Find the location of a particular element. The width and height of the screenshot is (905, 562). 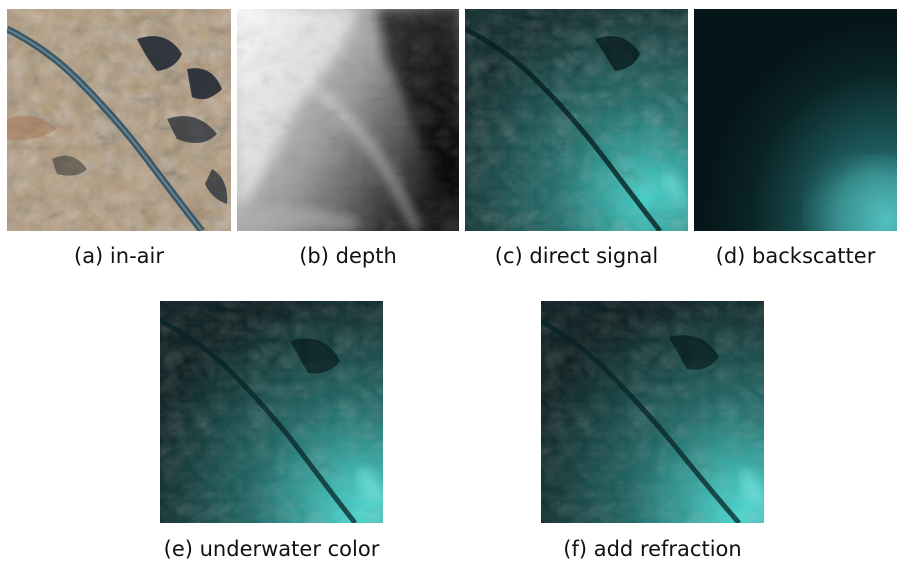

in-air-image is located at coordinates (119, 120).